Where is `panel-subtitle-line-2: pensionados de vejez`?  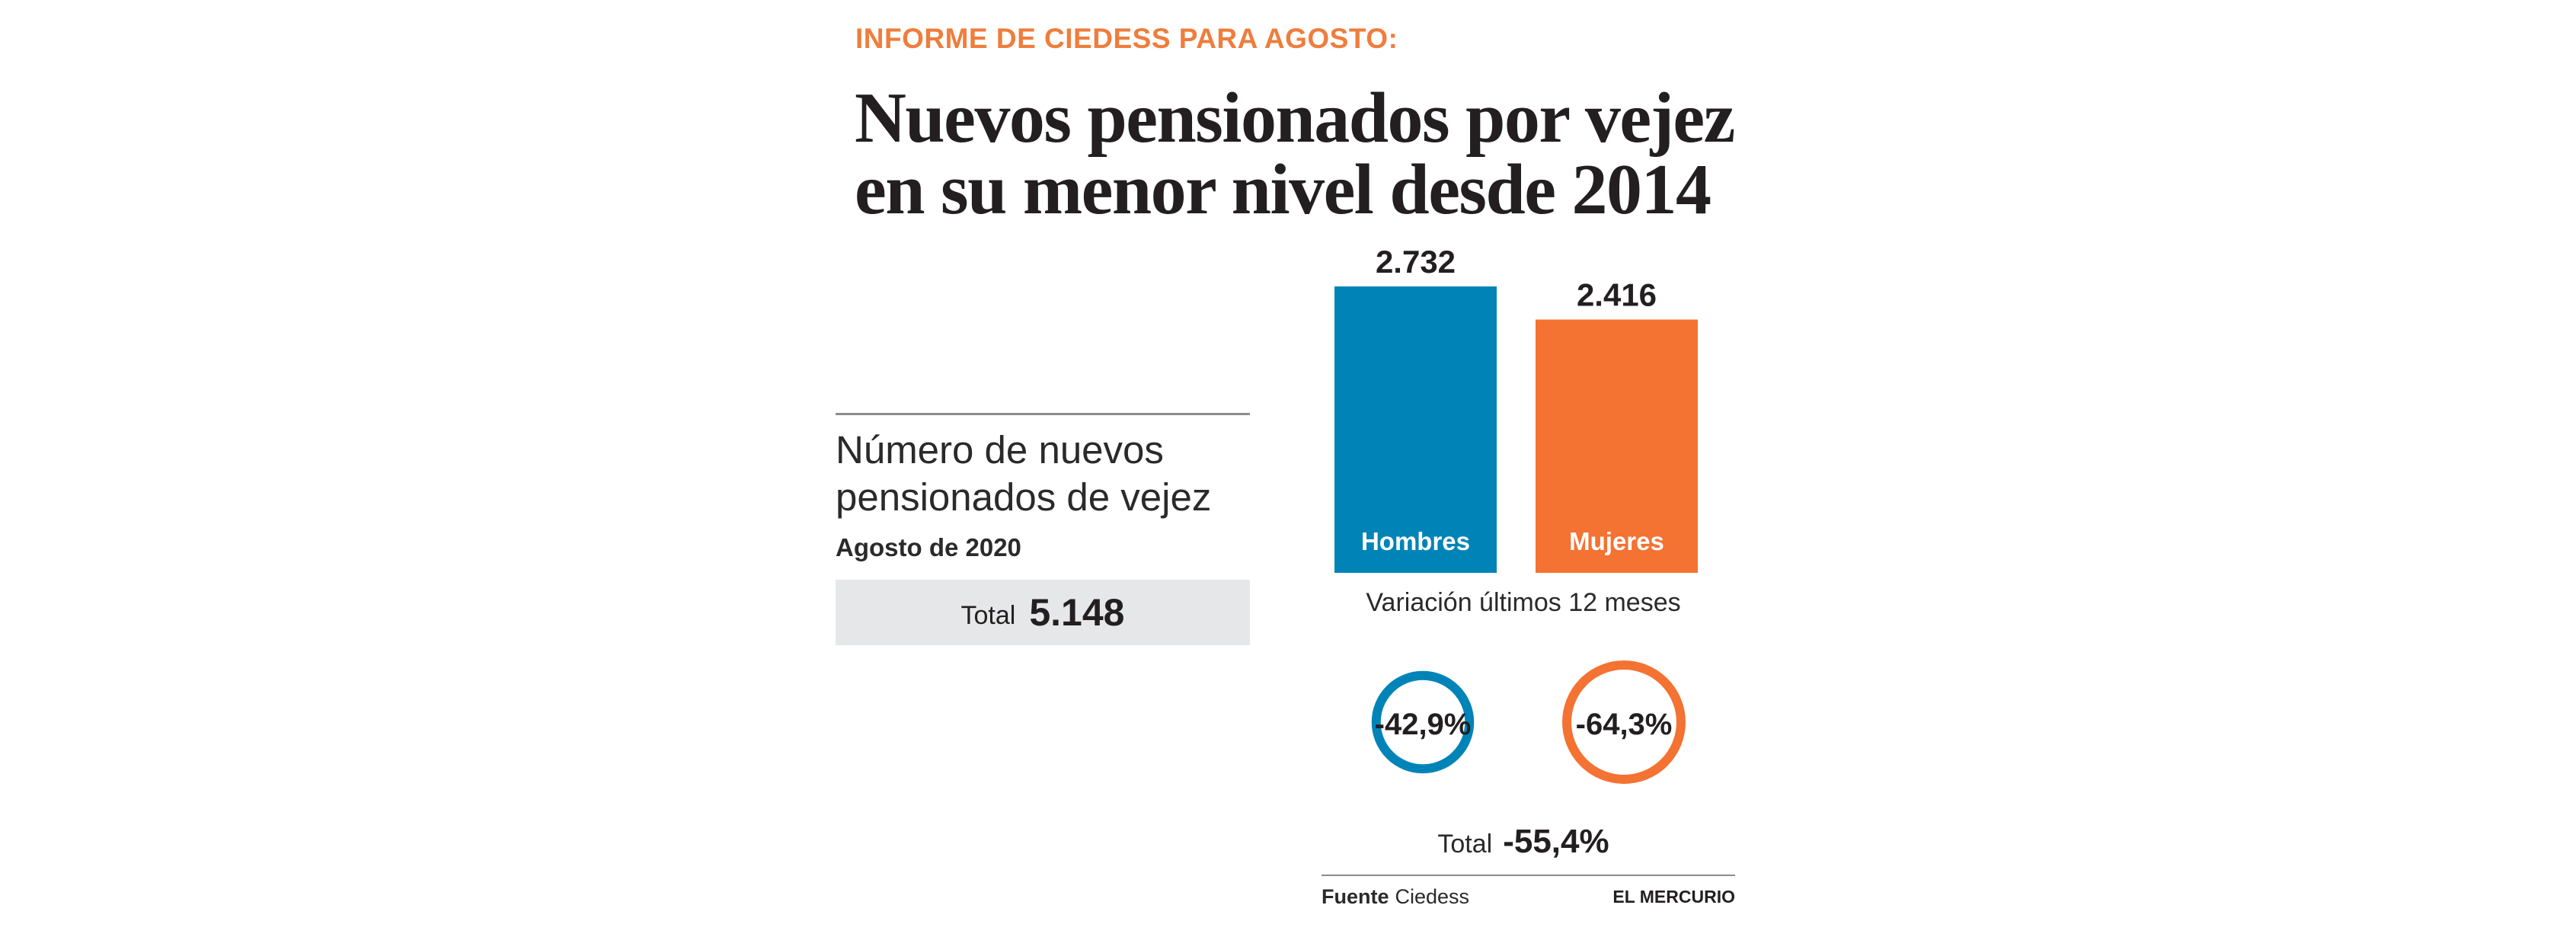
panel-subtitle-line-2: pensionados de vejez is located at coordinates (1024, 497).